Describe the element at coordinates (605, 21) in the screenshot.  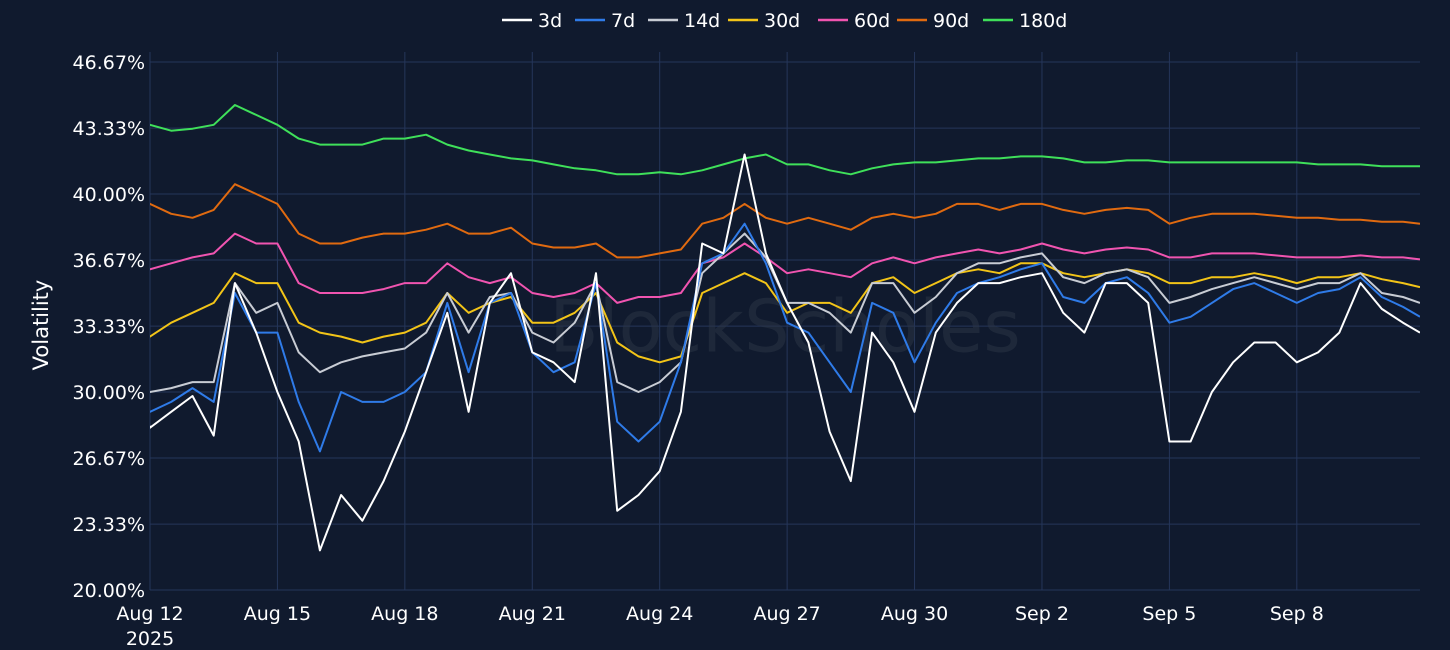
I see `legend-item-7d: 7d` at that location.